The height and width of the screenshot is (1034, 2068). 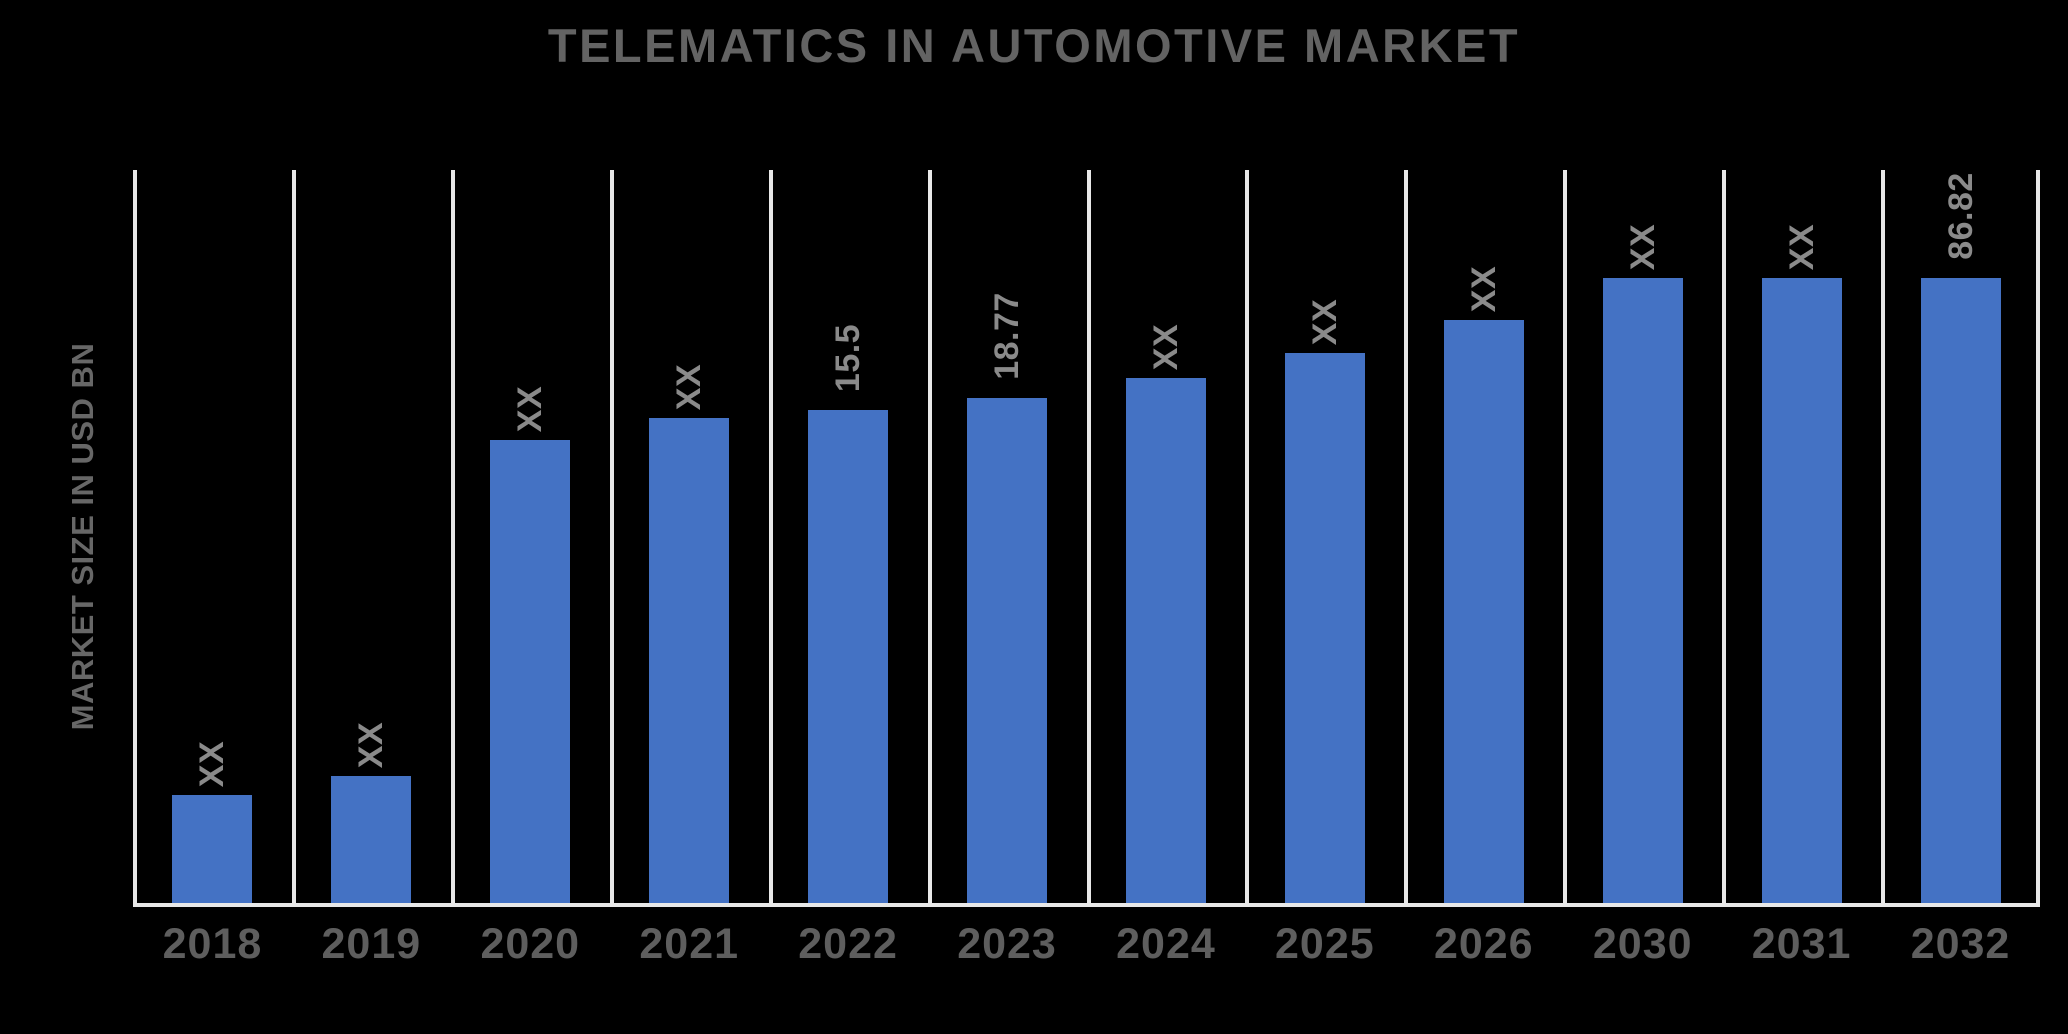 I want to click on y-axis-label-text: MARKET SIZE IN USD BN, so click(x=82, y=536).